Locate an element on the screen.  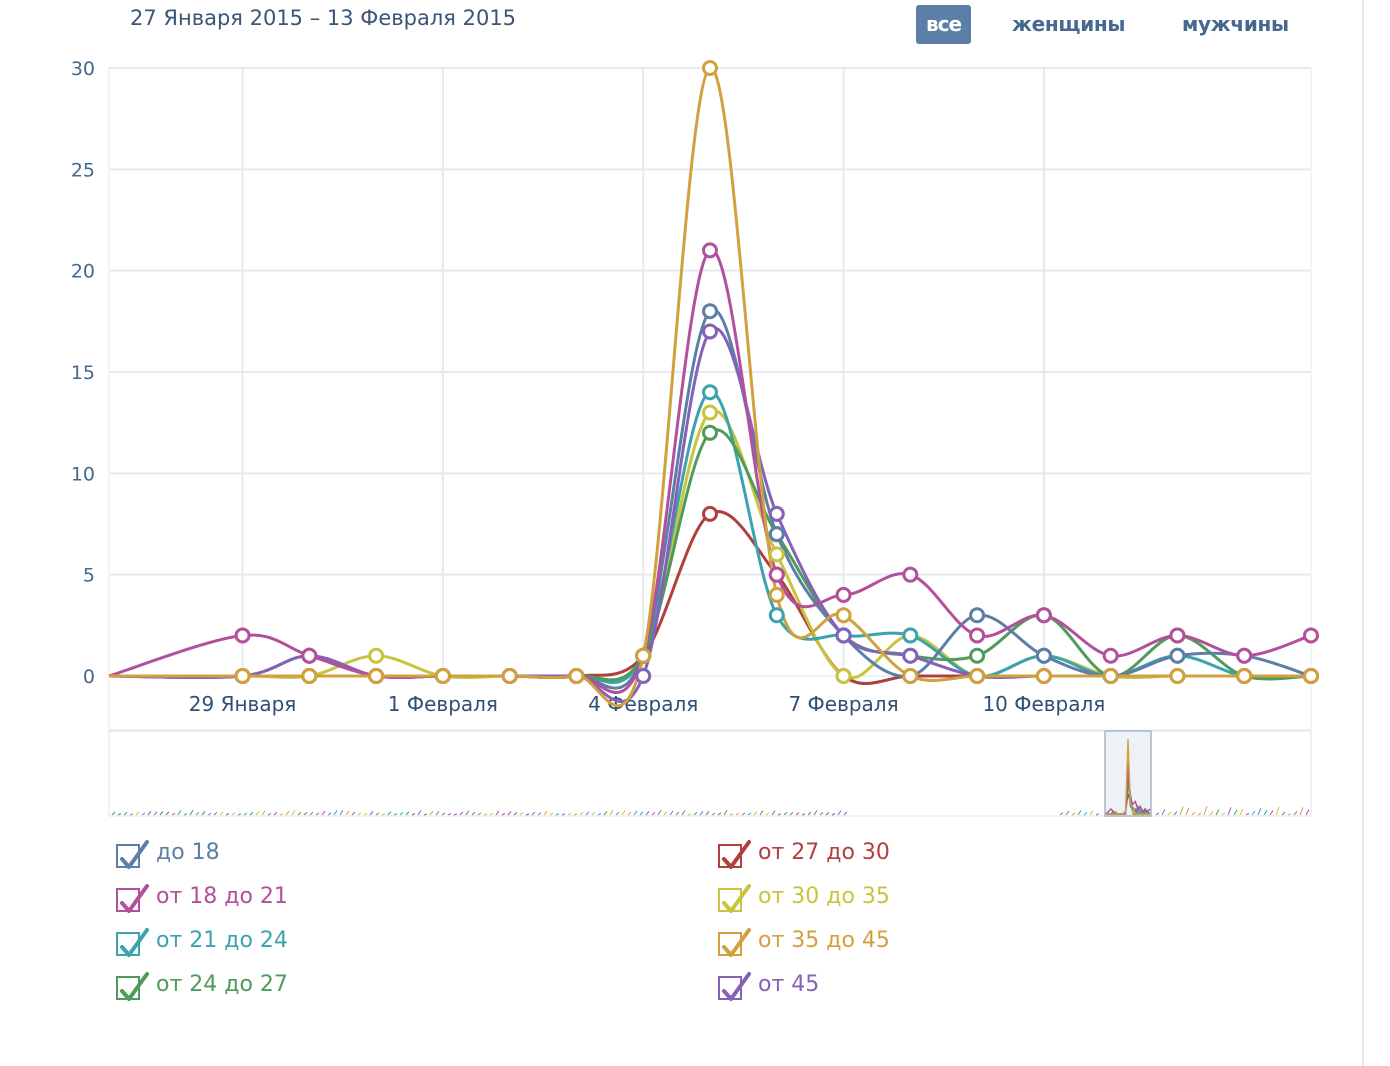
overview-navigator is located at coordinates (710, 773).